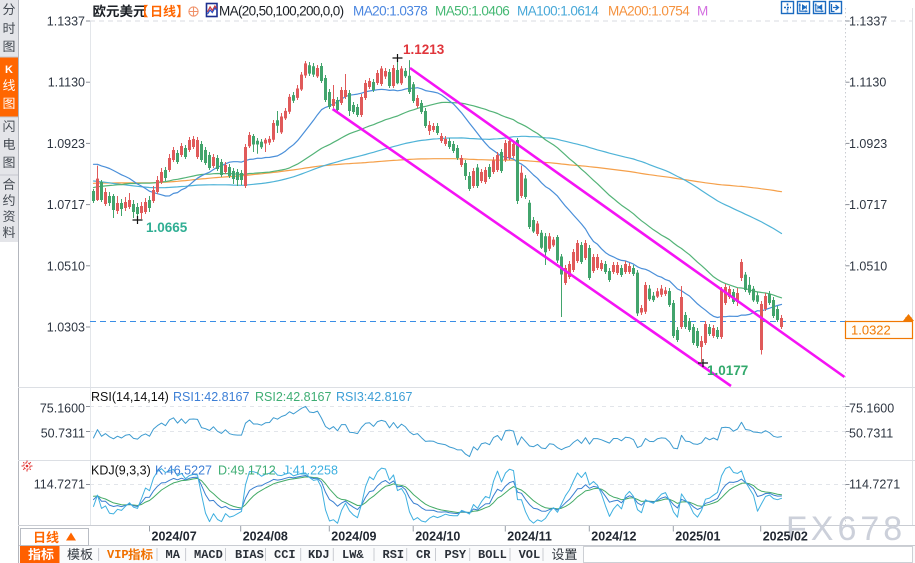 Image resolution: width=915 pixels, height=563 pixels. I want to click on svg-text: MA50:1.0406, so click(472, 11).